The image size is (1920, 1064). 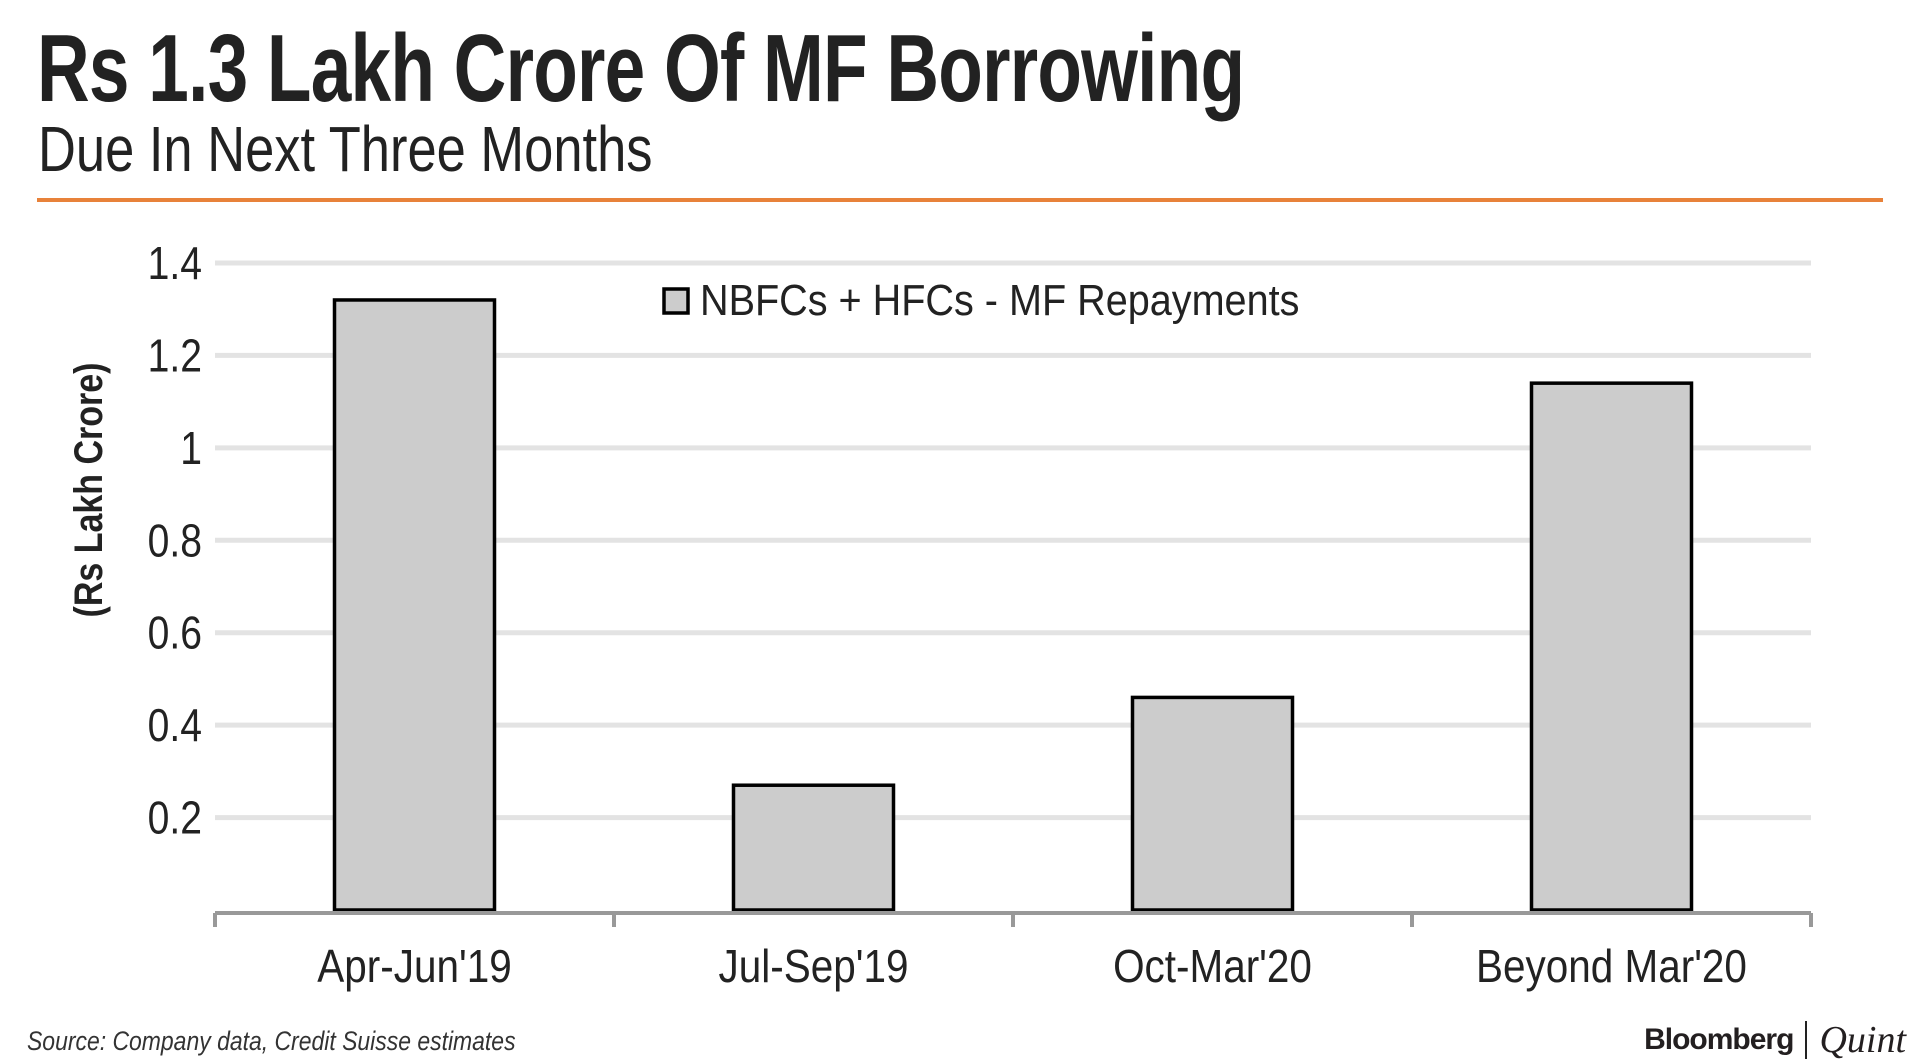 I want to click on x-tick-label: Oct-Mar'20, so click(x=1212, y=967).